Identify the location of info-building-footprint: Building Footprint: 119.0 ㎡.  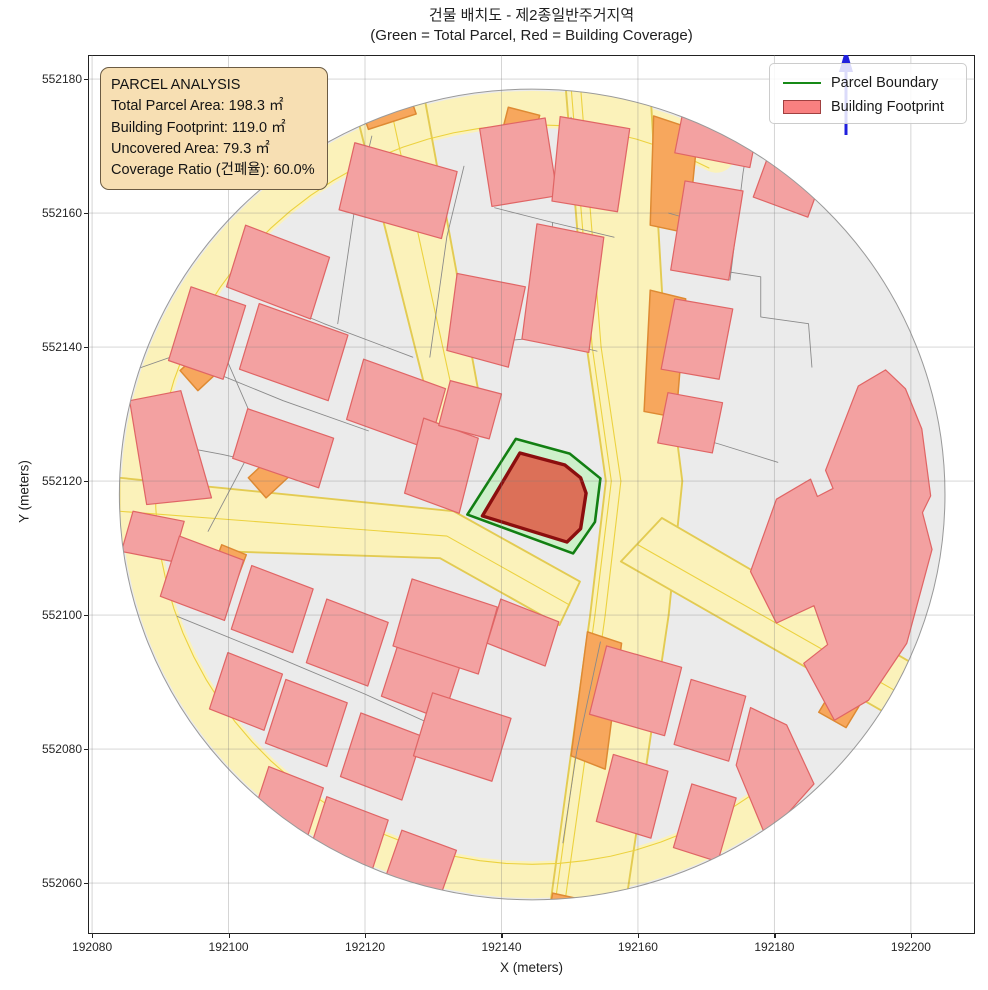
(198, 127).